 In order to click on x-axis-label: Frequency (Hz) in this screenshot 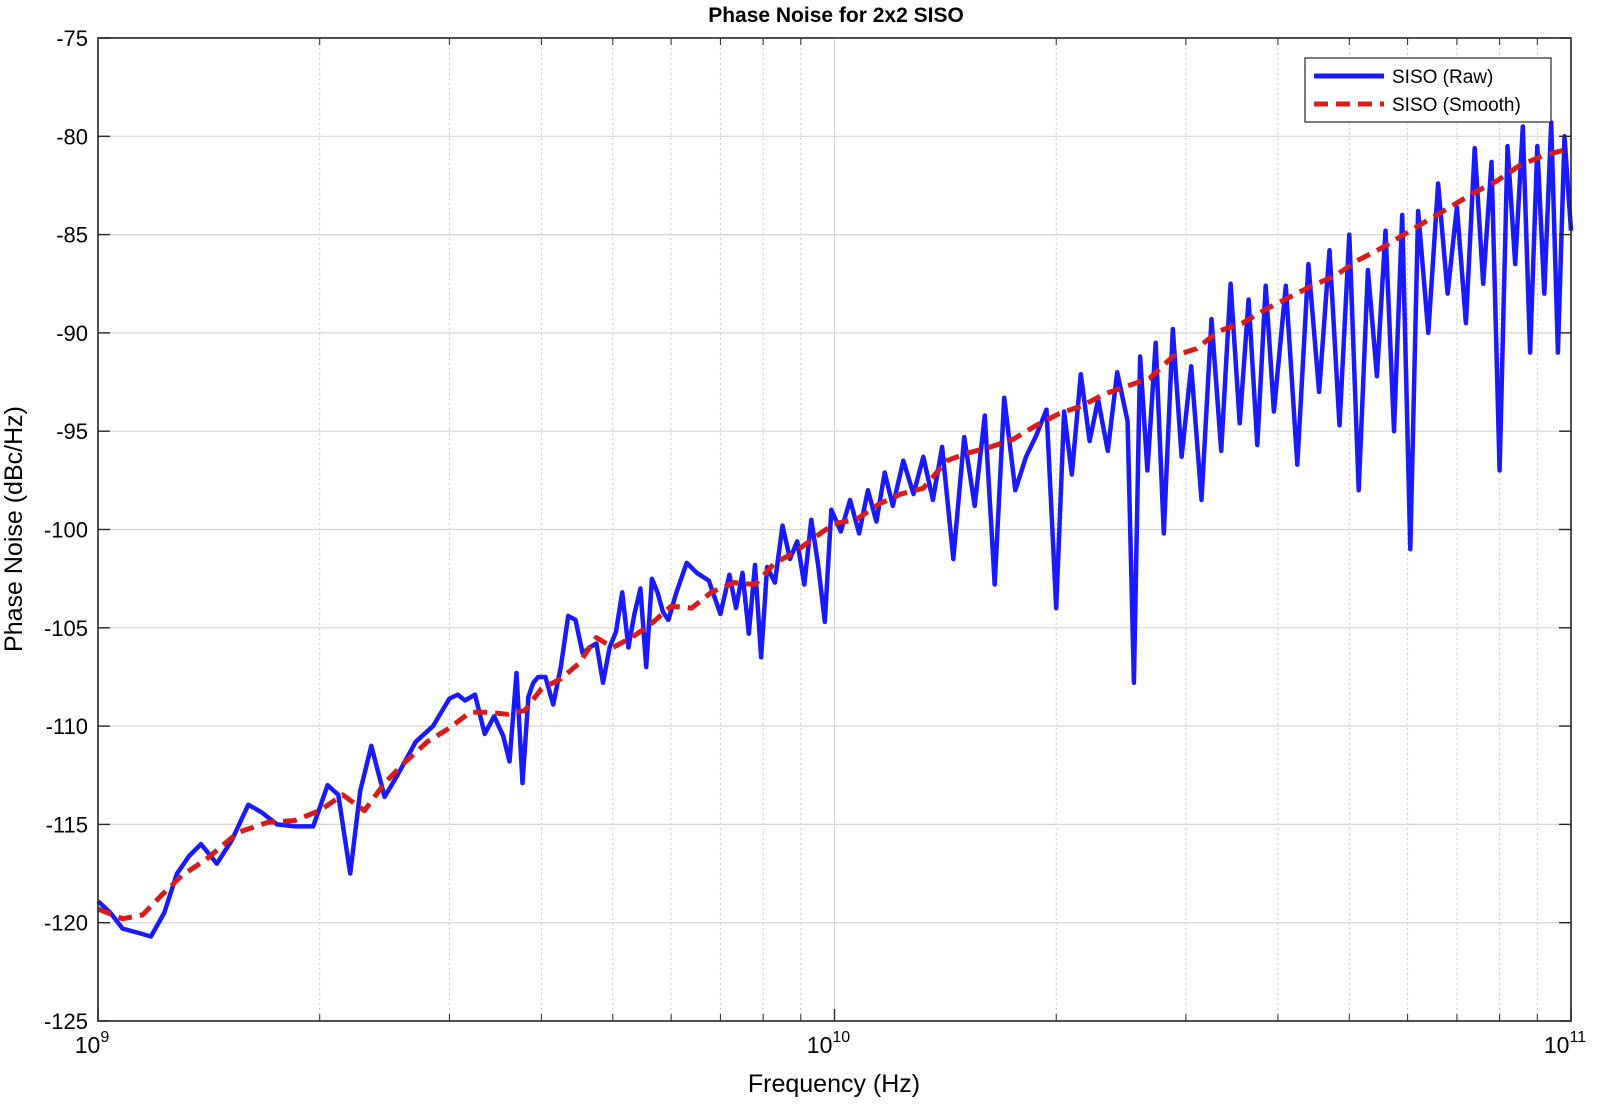, I will do `click(834, 1084)`.